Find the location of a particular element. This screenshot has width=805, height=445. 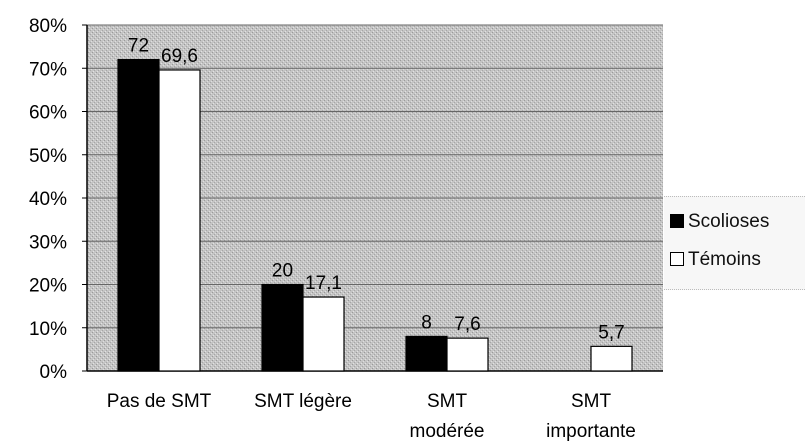

legend-swatch-scolioses is located at coordinates (677, 221).